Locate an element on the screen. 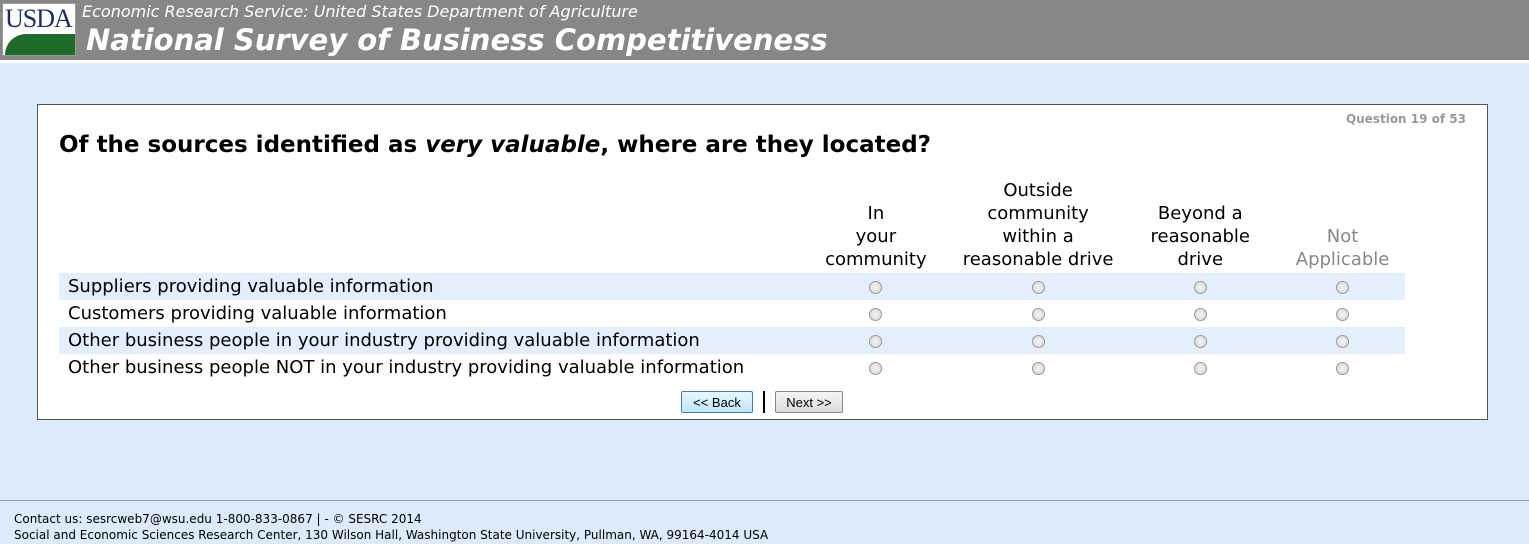 Image resolution: width=1529 pixels, height=544 pixels. column-header-line: your is located at coordinates (876, 236).